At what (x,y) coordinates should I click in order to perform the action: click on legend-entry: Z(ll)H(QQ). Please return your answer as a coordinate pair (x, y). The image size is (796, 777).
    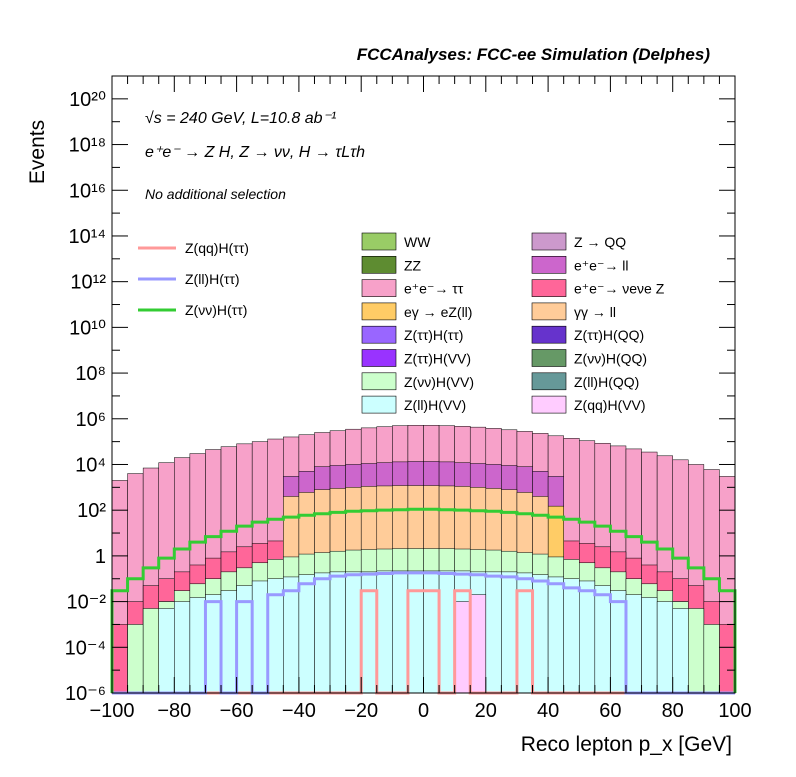
    Looking at the image, I should click on (606, 382).